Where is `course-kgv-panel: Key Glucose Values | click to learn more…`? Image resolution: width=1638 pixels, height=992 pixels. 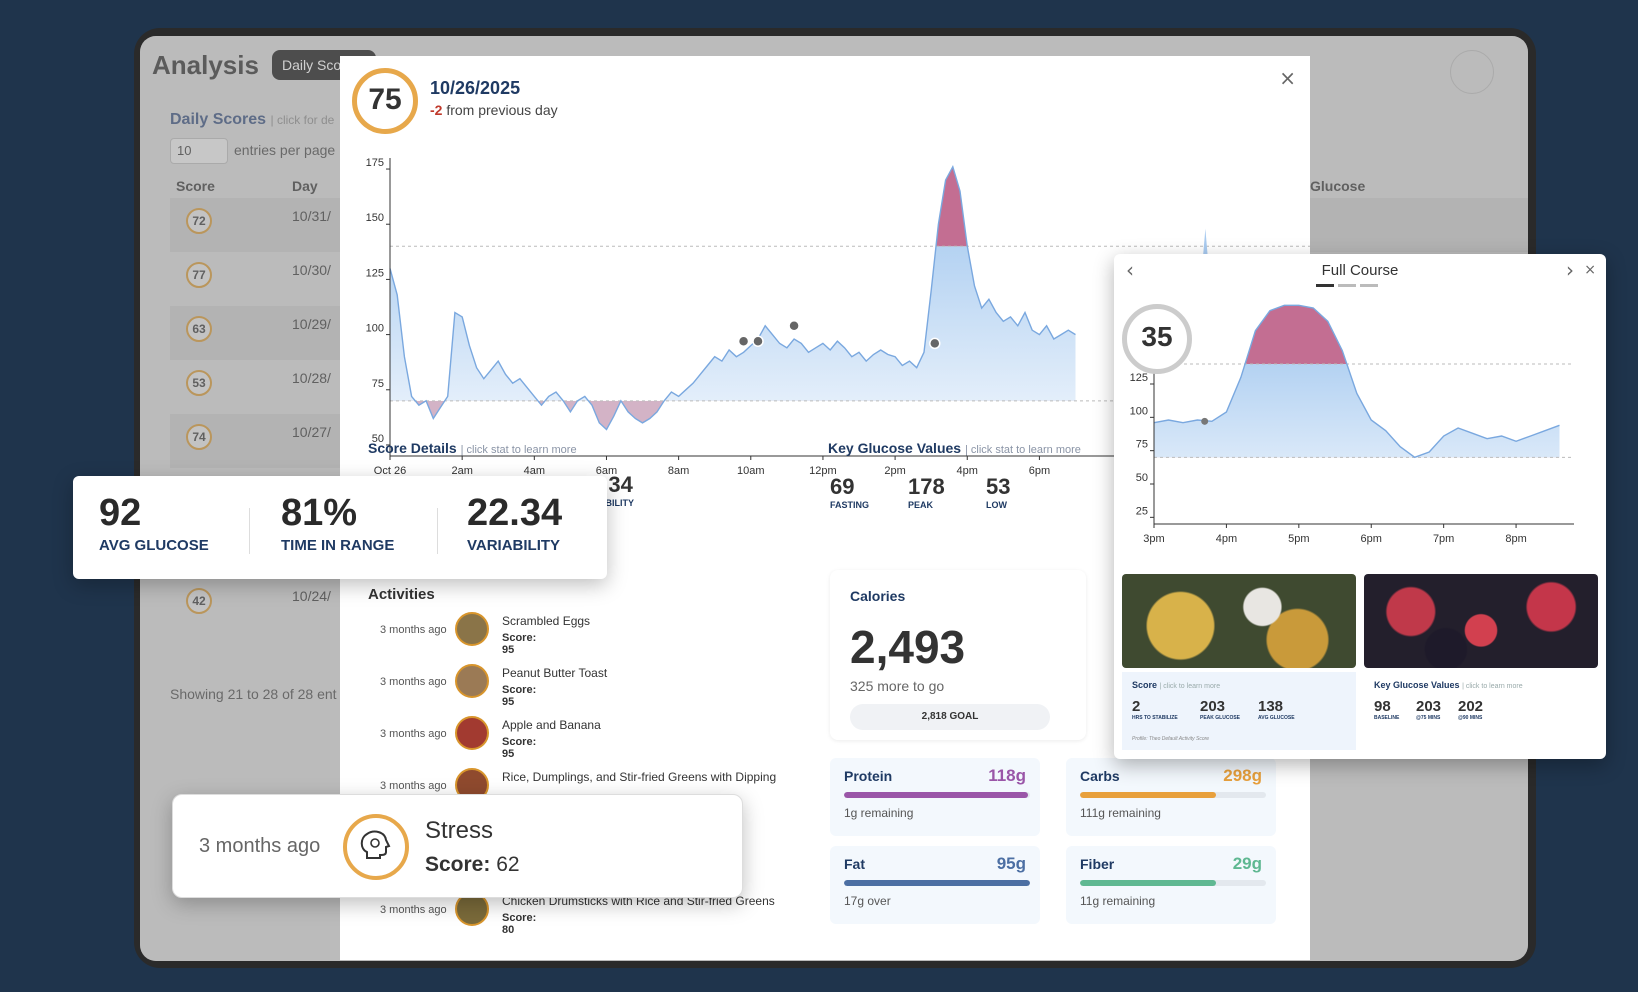 course-kgv-panel: Key Glucose Values | click to learn more… is located at coordinates (1481, 711).